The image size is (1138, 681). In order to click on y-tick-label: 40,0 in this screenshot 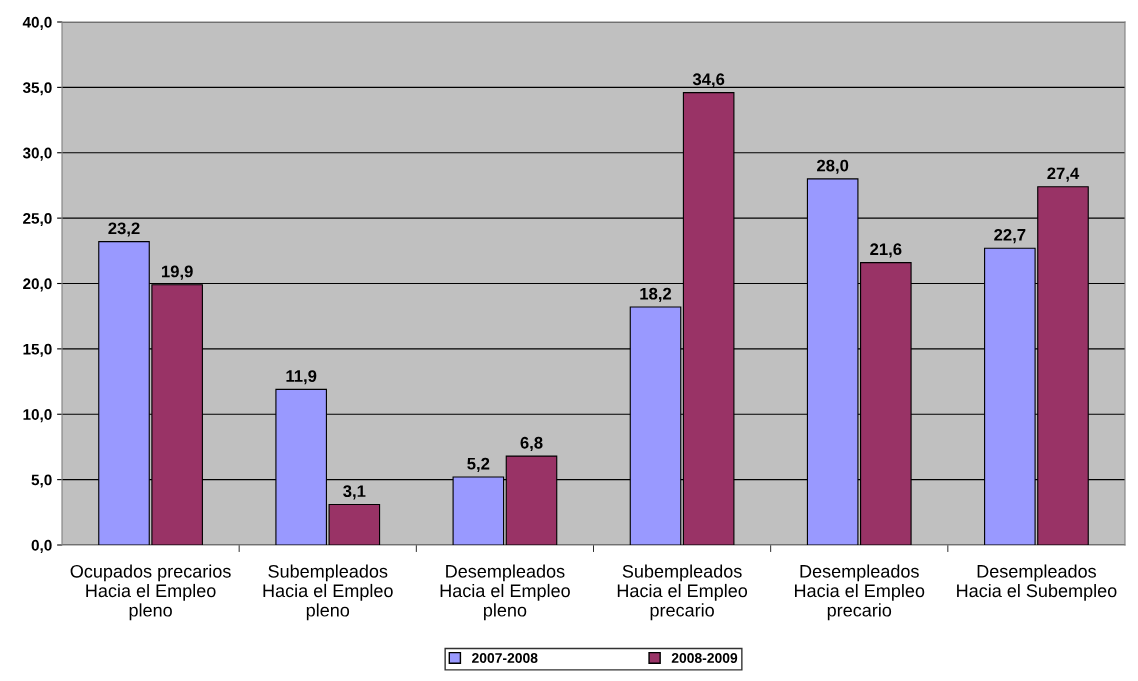, I will do `click(37, 23)`.